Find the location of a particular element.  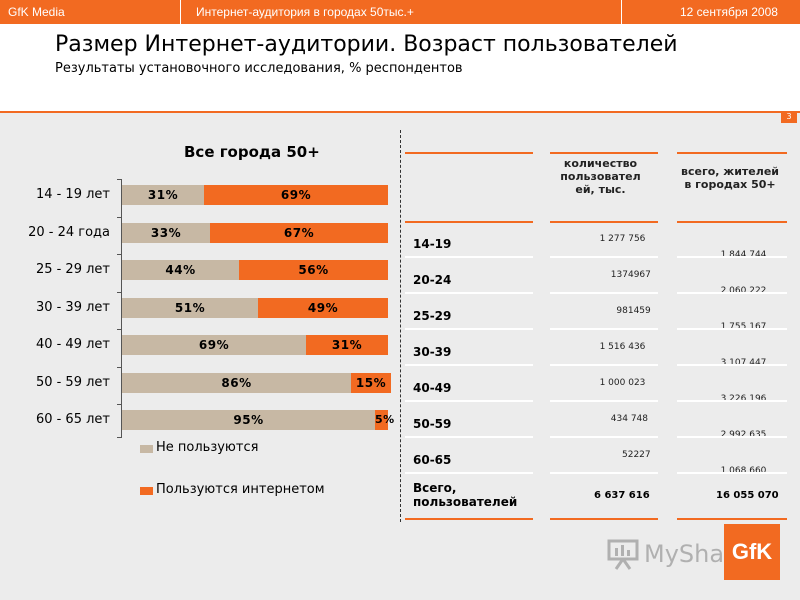

legend-swatch-using is located at coordinates (146, 491).